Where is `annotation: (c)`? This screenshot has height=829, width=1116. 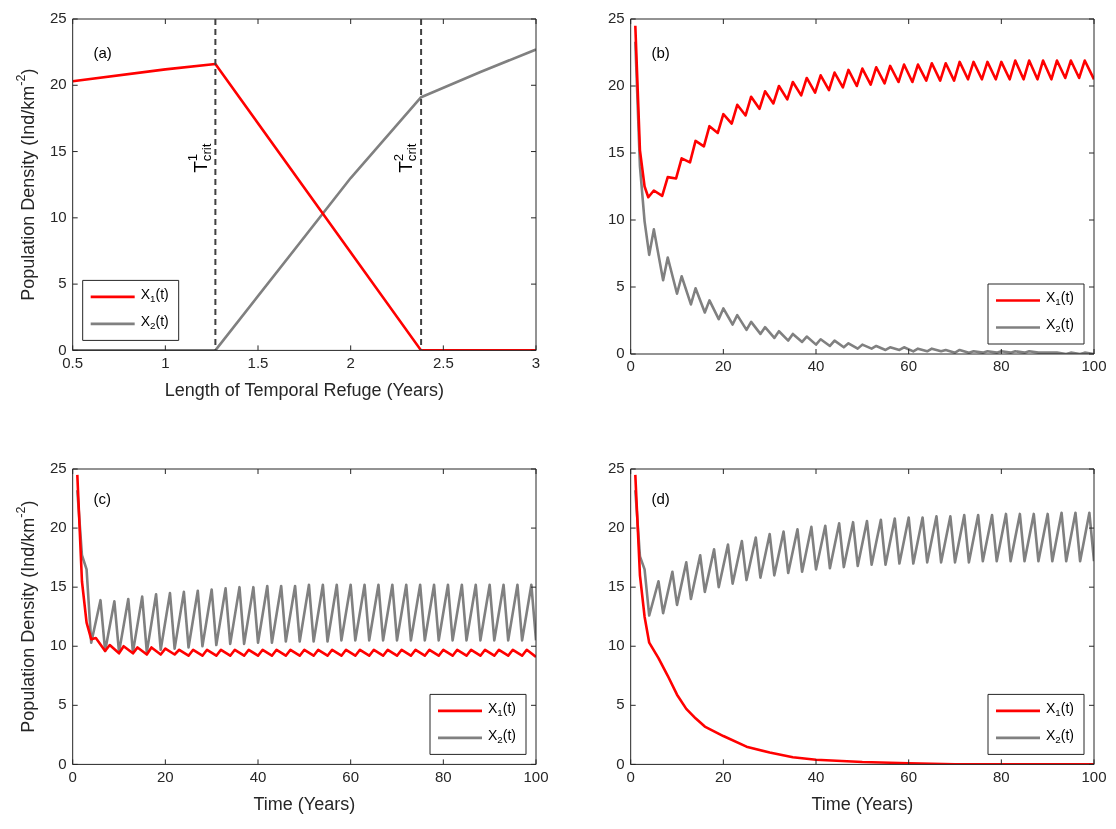 annotation: (c) is located at coordinates (102, 499).